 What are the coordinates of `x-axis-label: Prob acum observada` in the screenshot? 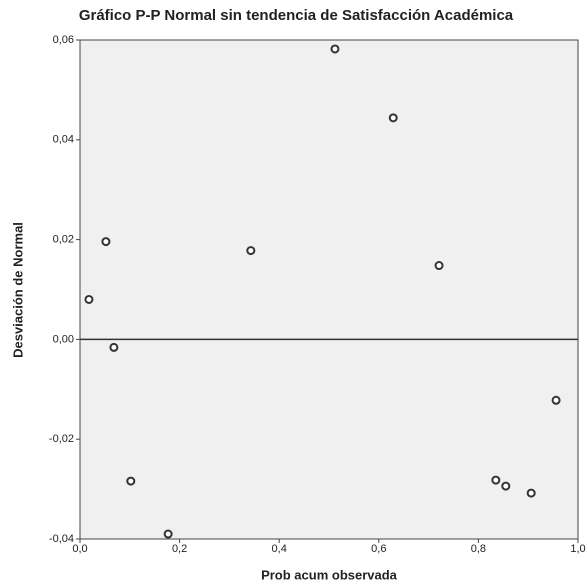 It's located at (329, 574).